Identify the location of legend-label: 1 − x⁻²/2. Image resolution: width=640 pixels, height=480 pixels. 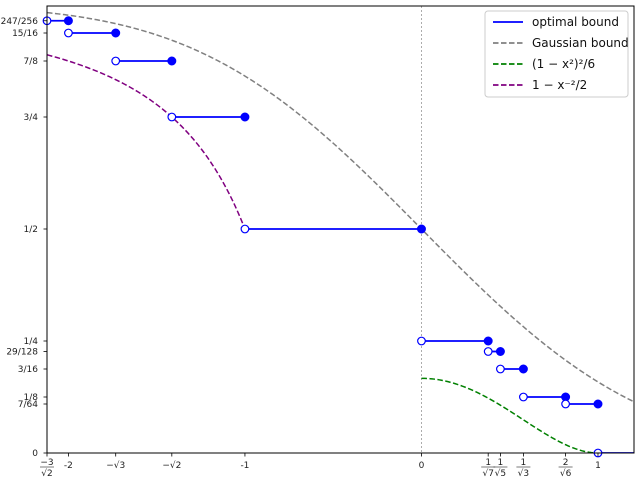
(559, 85).